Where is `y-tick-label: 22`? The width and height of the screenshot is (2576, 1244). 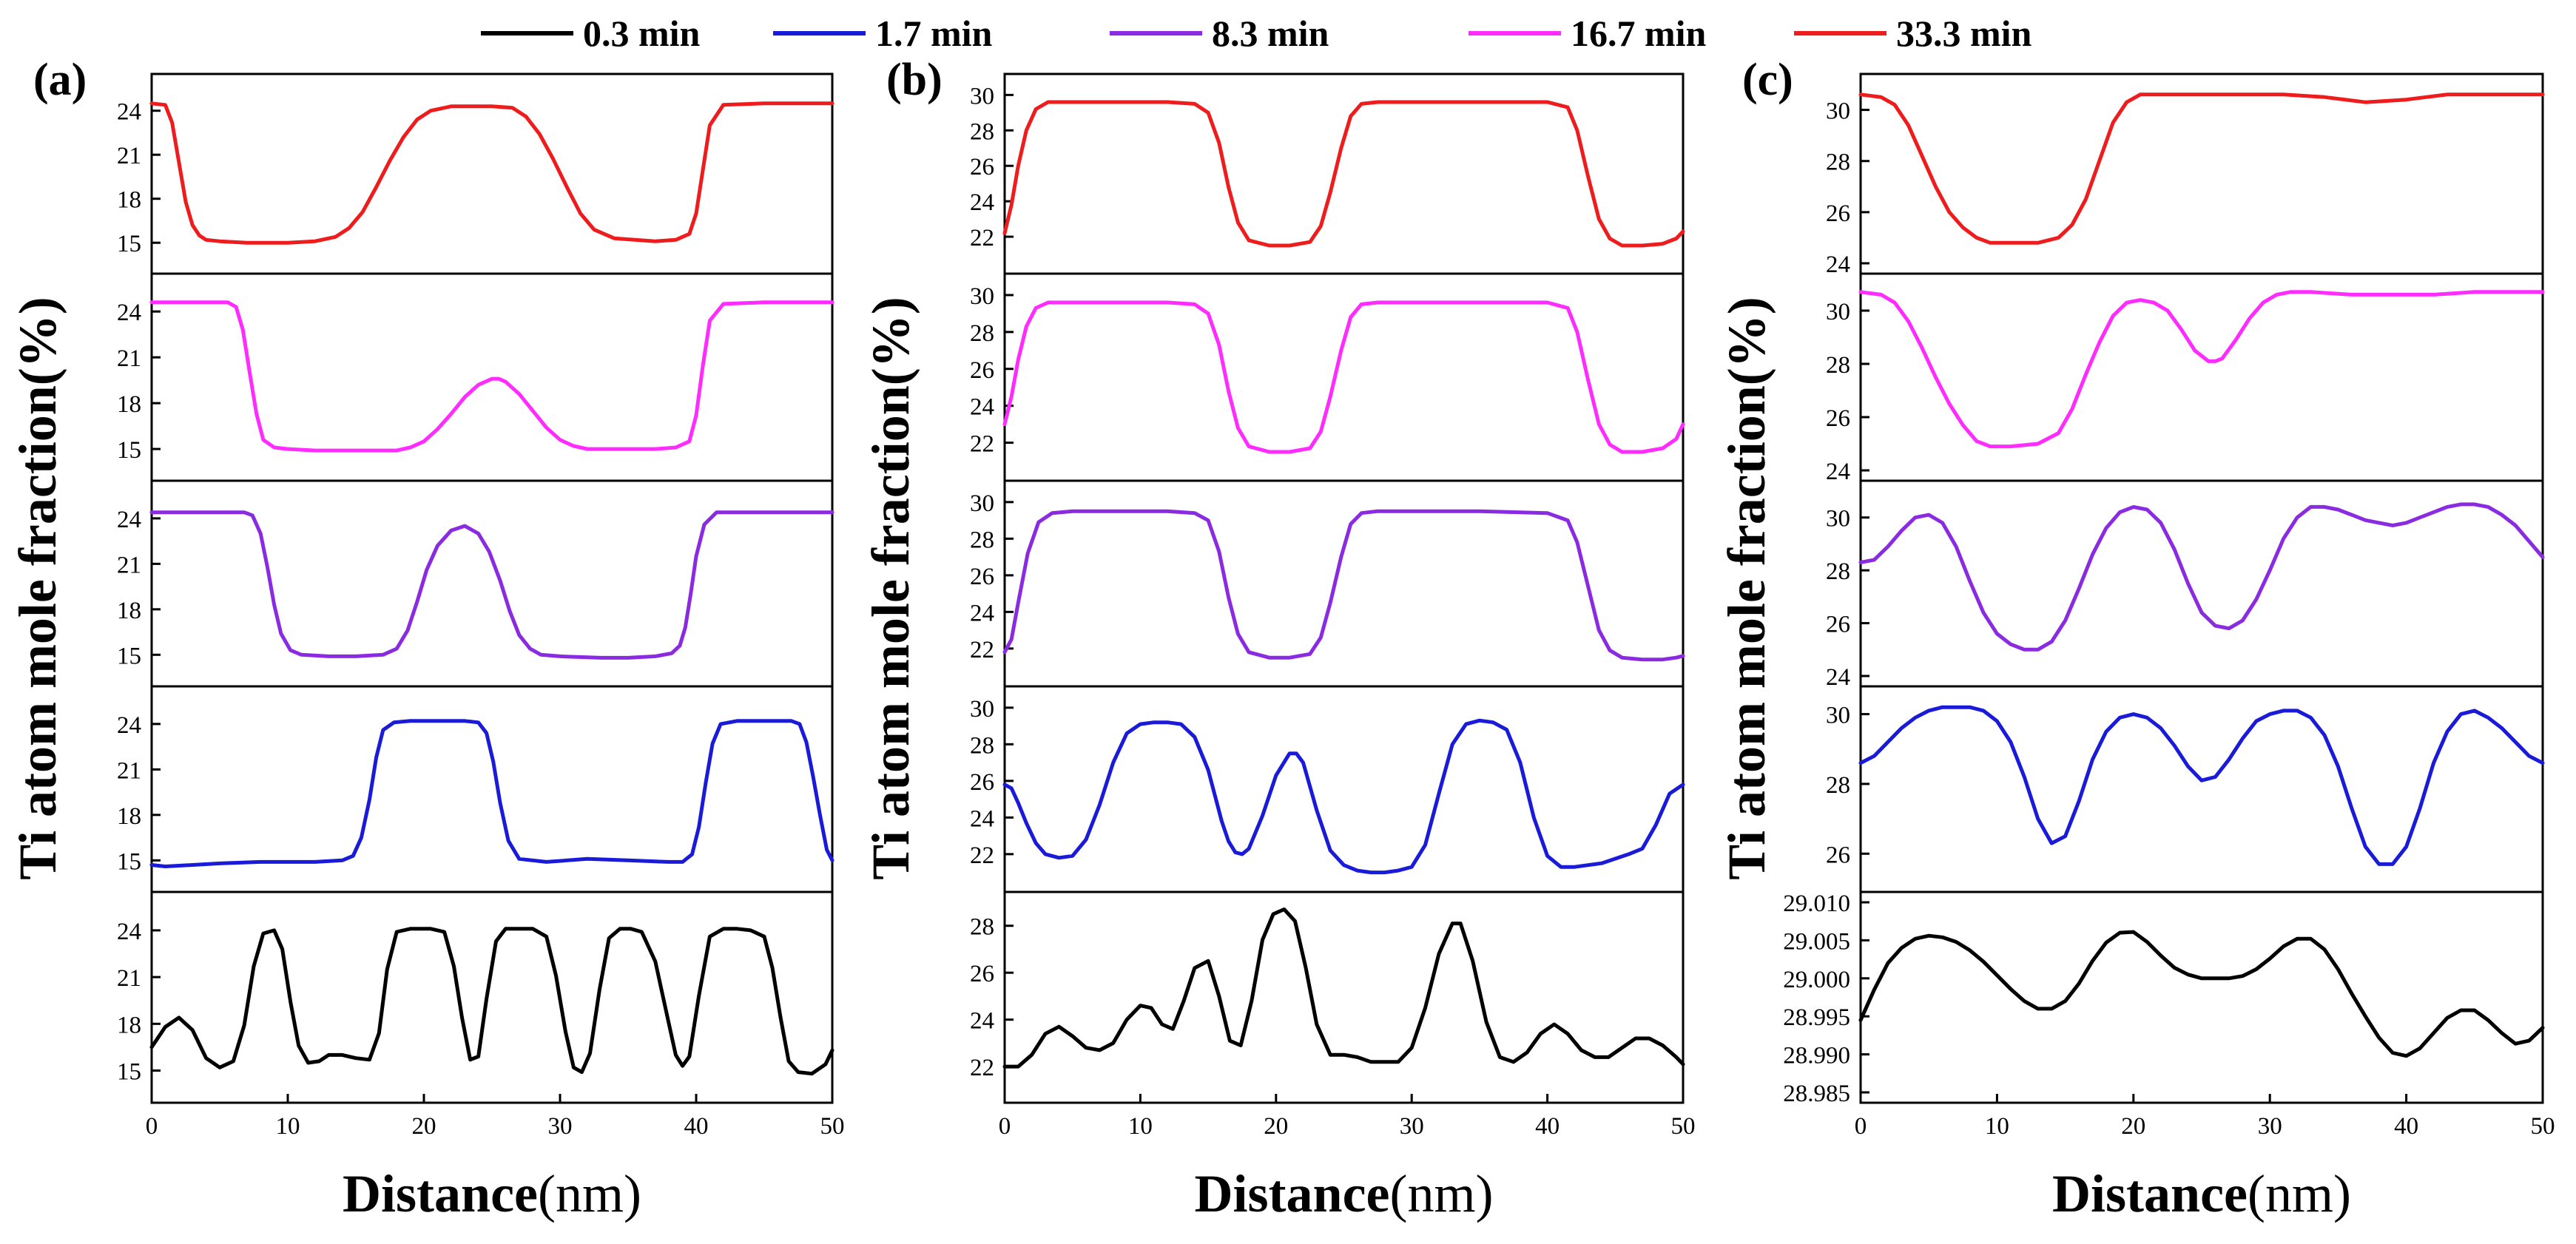
y-tick-label: 22 is located at coordinates (982, 238).